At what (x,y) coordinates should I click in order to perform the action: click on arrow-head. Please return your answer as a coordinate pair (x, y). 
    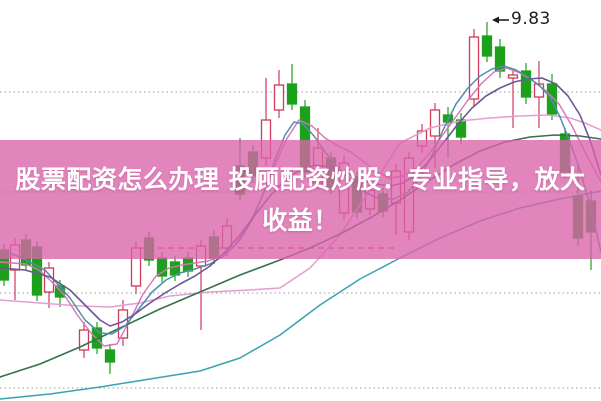
    Looking at the image, I should click on (495, 20).